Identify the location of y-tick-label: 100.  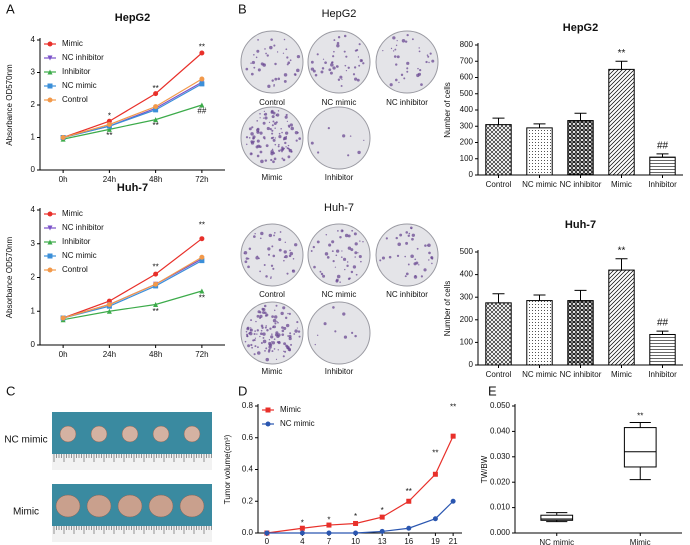
(467, 158).